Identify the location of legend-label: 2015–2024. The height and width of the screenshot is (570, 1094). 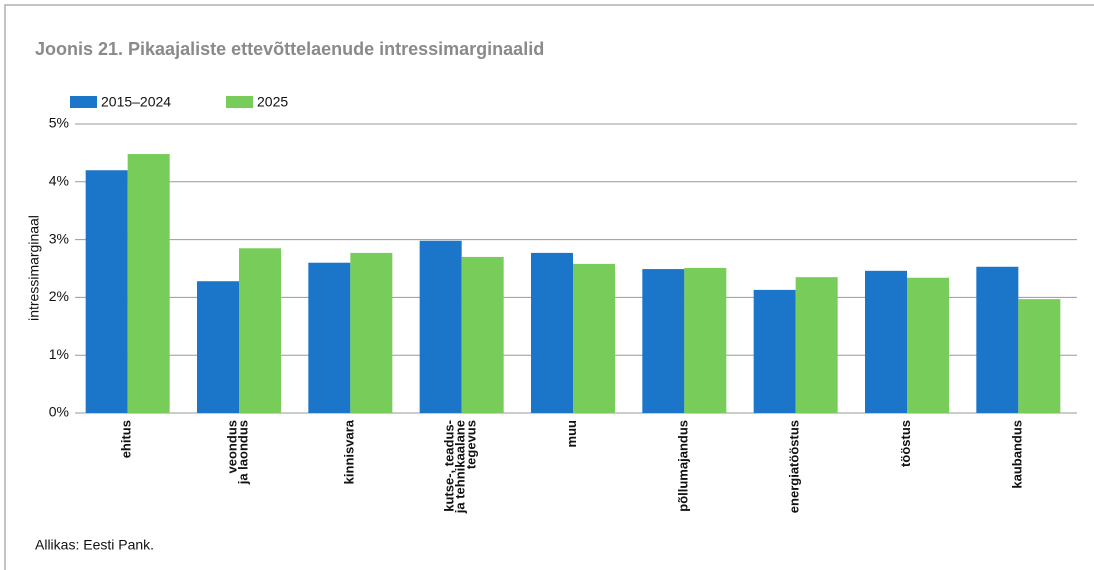
(136, 102).